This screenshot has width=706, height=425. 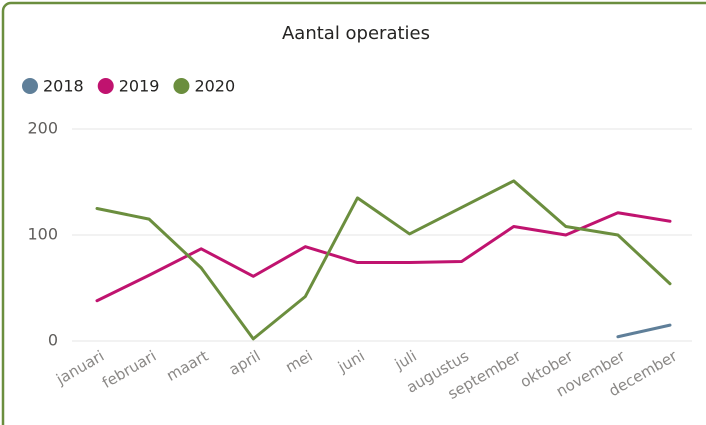 I want to click on y-tick-label: 0, so click(x=53, y=340).